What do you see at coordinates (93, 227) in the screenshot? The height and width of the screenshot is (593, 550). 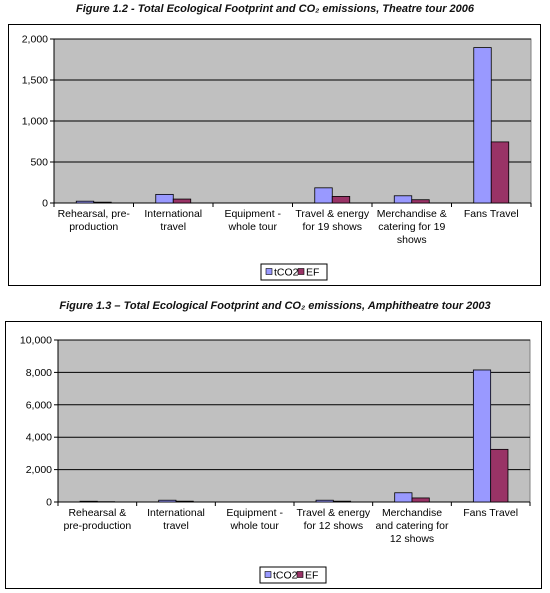 I see `x-category-label-line: production` at bounding box center [93, 227].